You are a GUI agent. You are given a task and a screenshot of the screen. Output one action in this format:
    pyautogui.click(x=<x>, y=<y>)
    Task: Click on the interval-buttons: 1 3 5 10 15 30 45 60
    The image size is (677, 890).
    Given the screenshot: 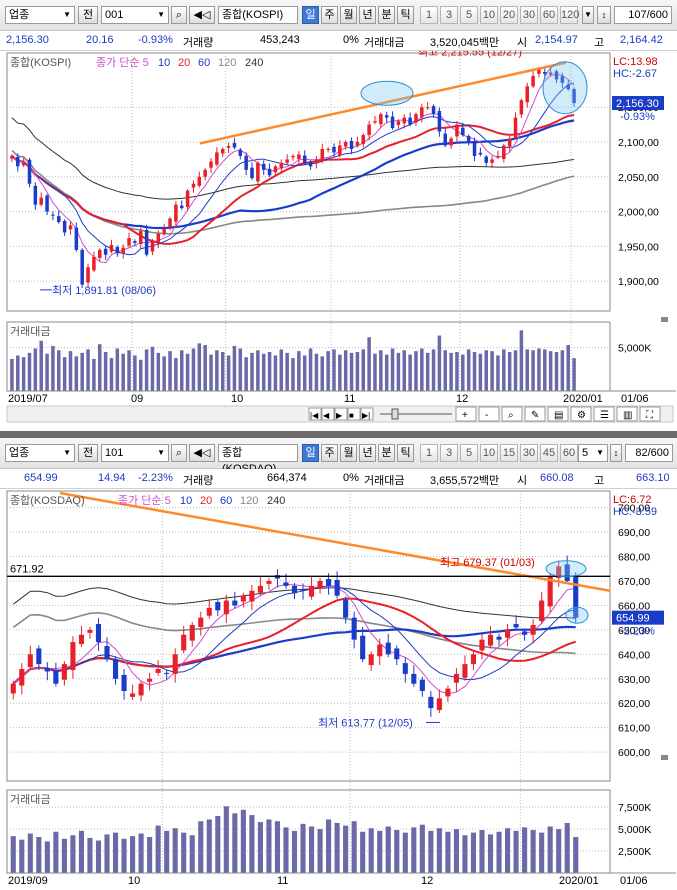 What is the action you would take?
    pyautogui.click(x=500, y=453)
    